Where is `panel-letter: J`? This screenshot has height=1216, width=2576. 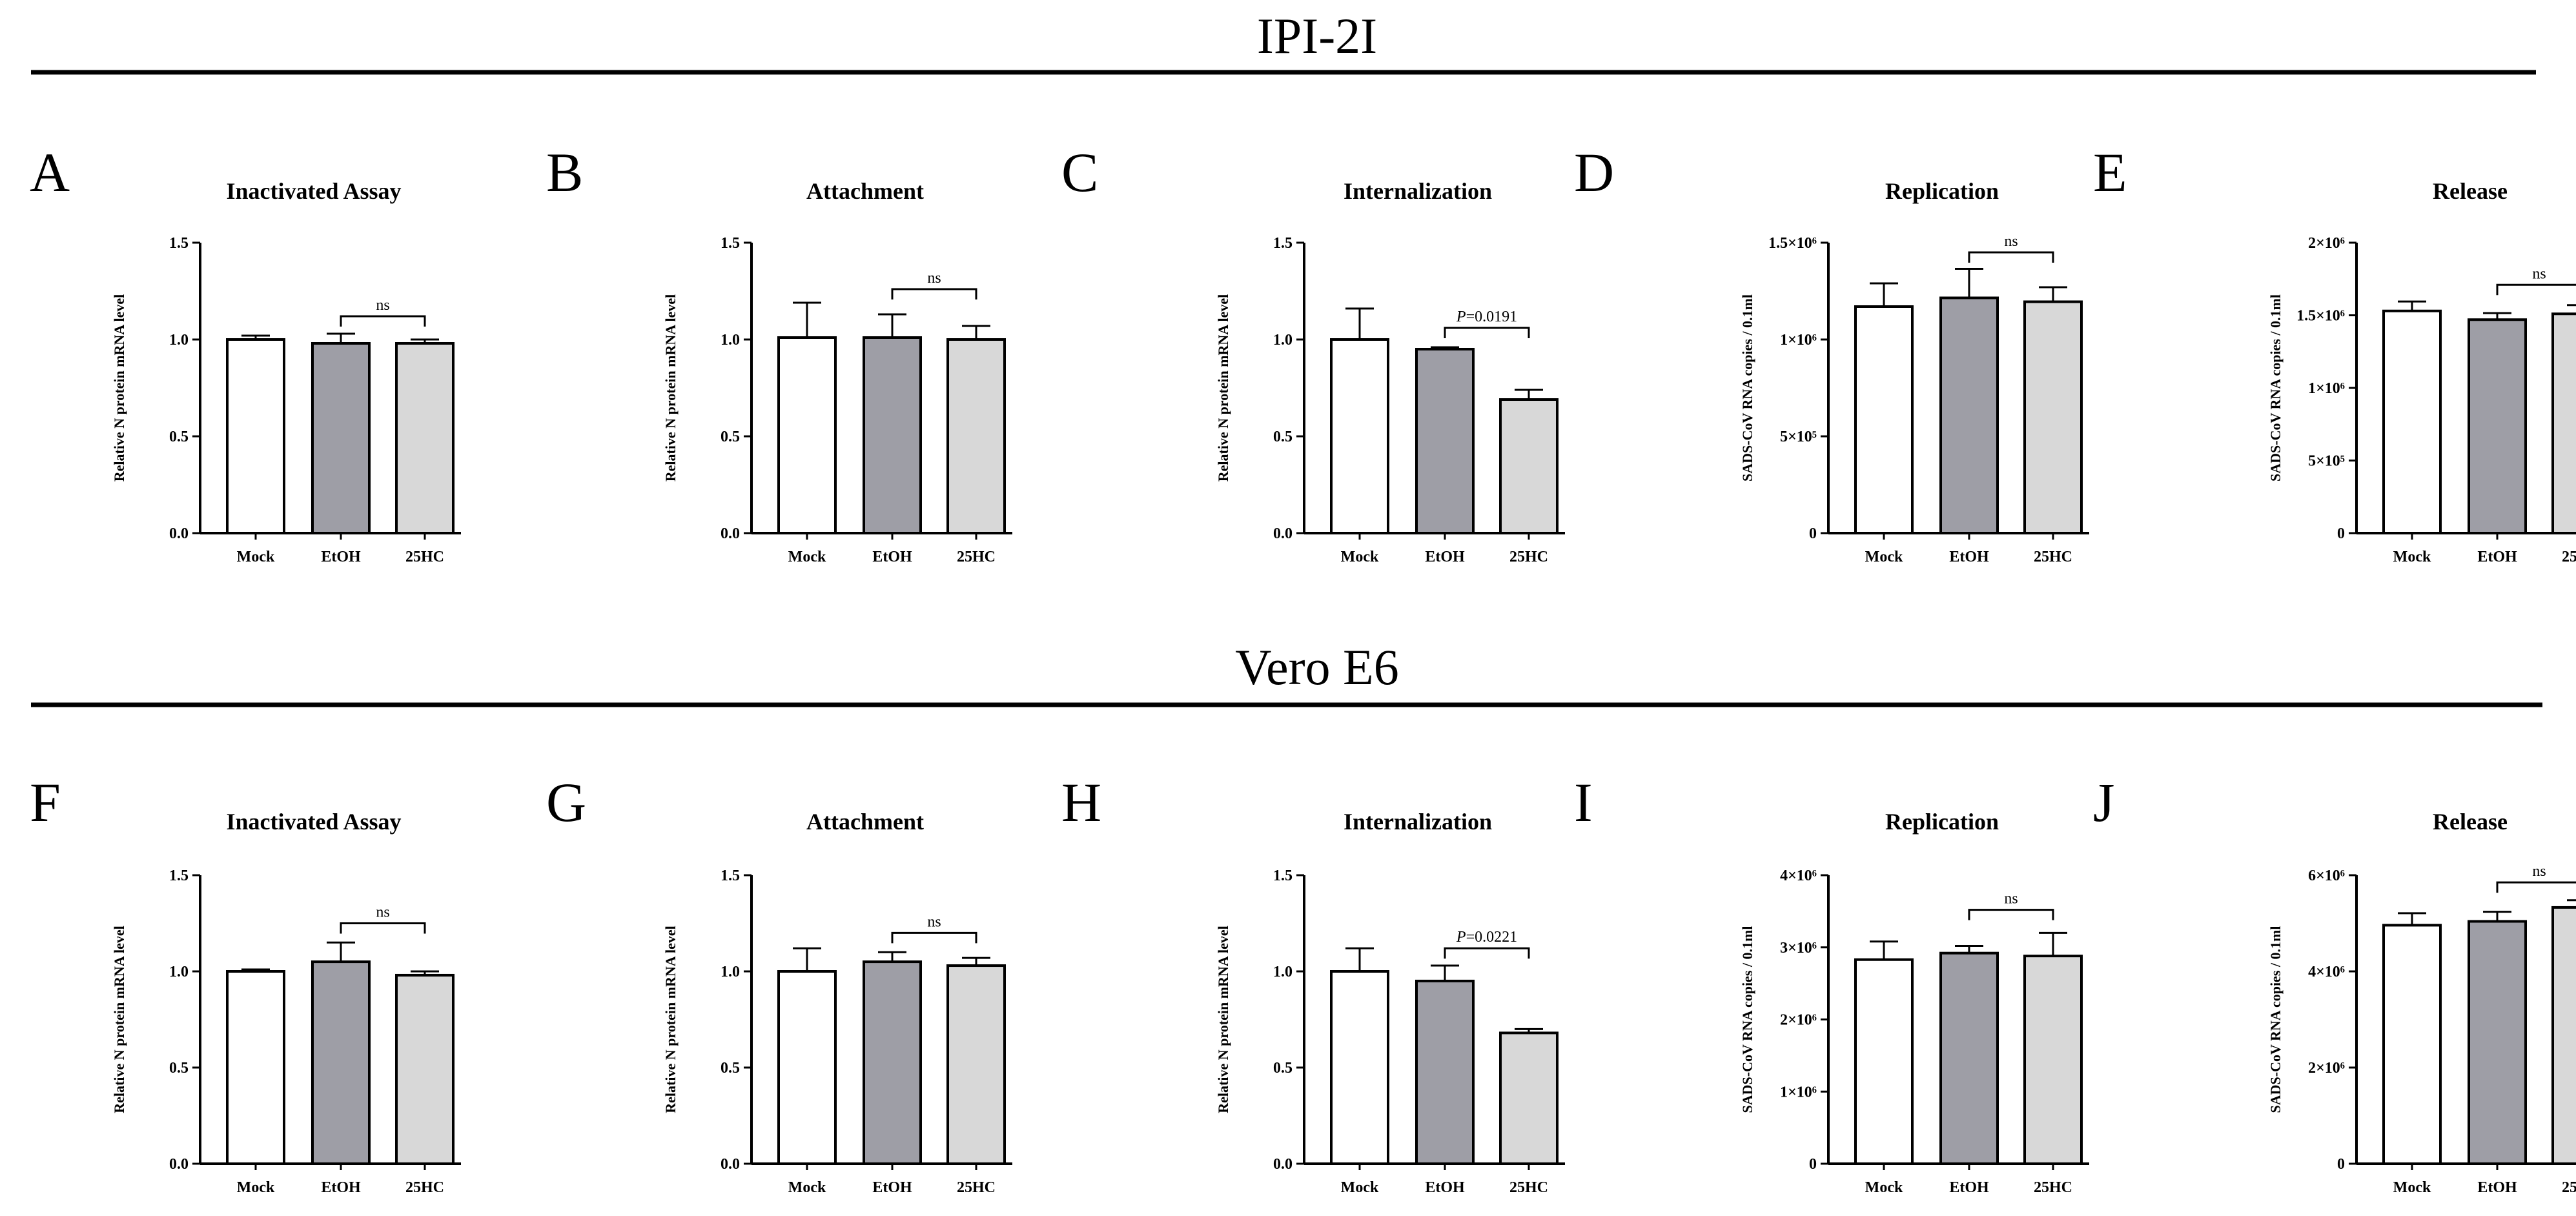
panel-letter: J is located at coordinates (2103, 802).